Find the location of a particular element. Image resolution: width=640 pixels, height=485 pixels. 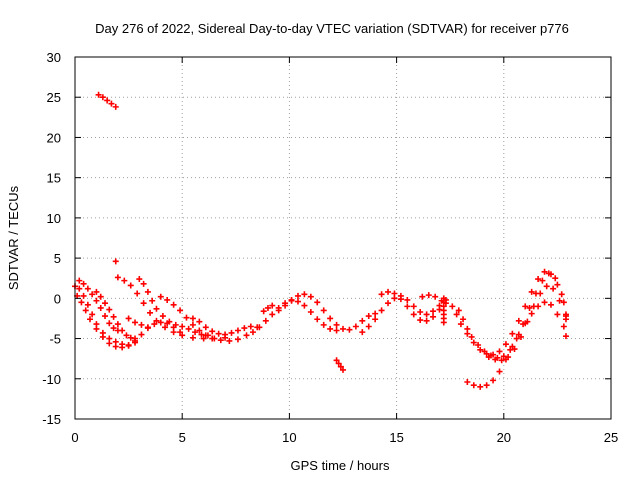

y-tick-label: 10 is located at coordinates (54, 218).